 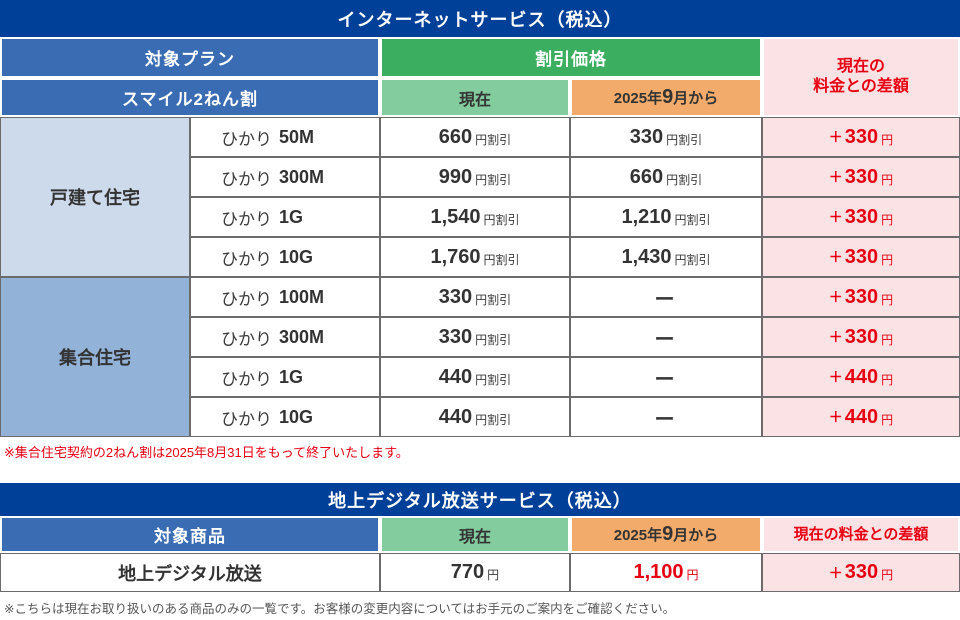 I want to click on plan-speed: 100M, so click(x=302, y=296).